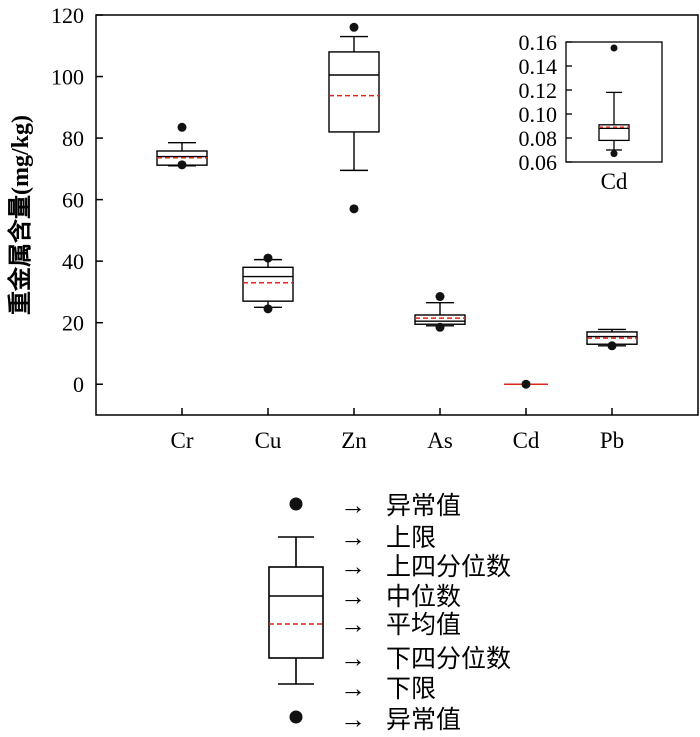 The height and width of the screenshot is (737, 700). I want to click on box-zn, so click(354, 118).